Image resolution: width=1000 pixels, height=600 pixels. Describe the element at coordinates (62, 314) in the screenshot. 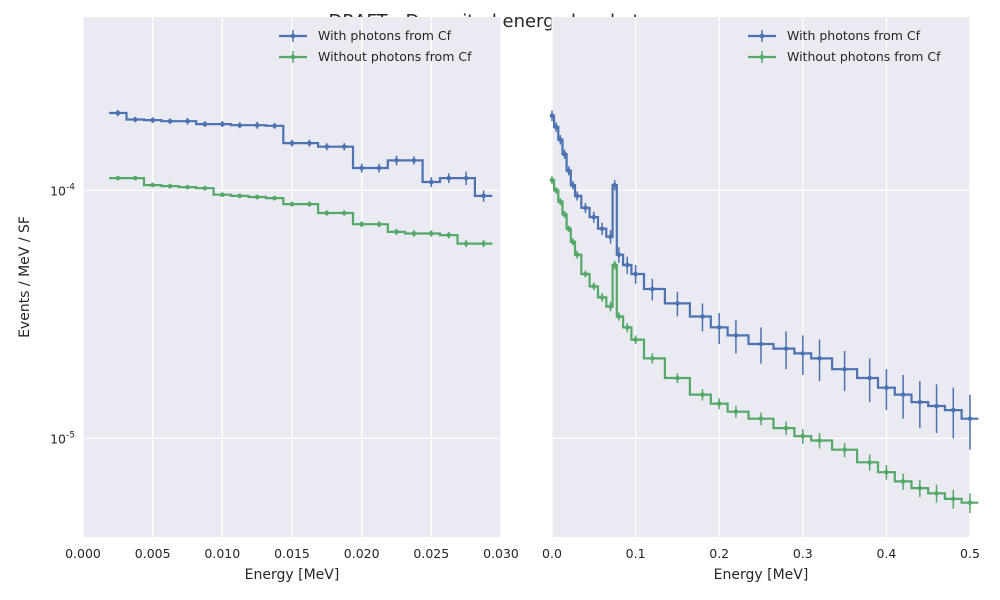

I see `left-y-ticks: 10⁻⁵ 10⁻⁴` at that location.